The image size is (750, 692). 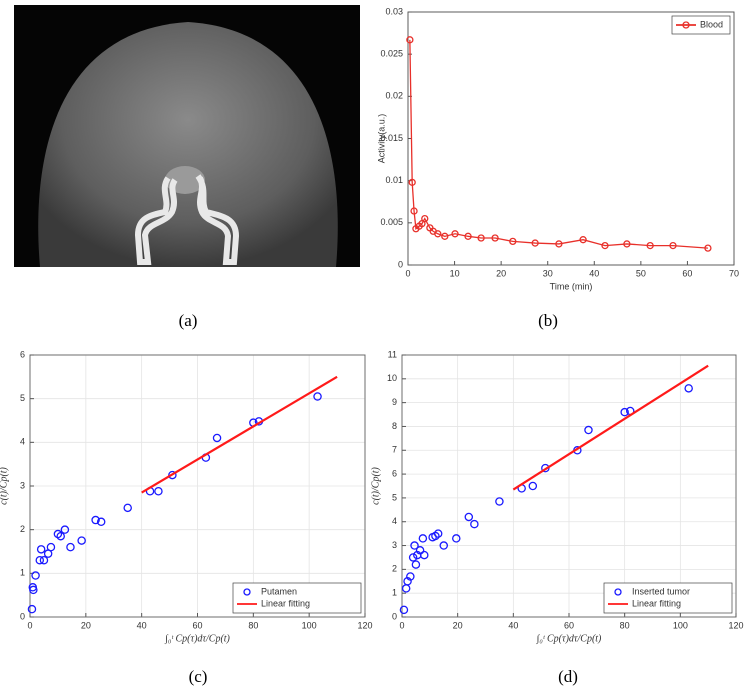 What do you see at coordinates (735, 625) in the screenshot?
I see `x-tick-label: 120` at bounding box center [735, 625].